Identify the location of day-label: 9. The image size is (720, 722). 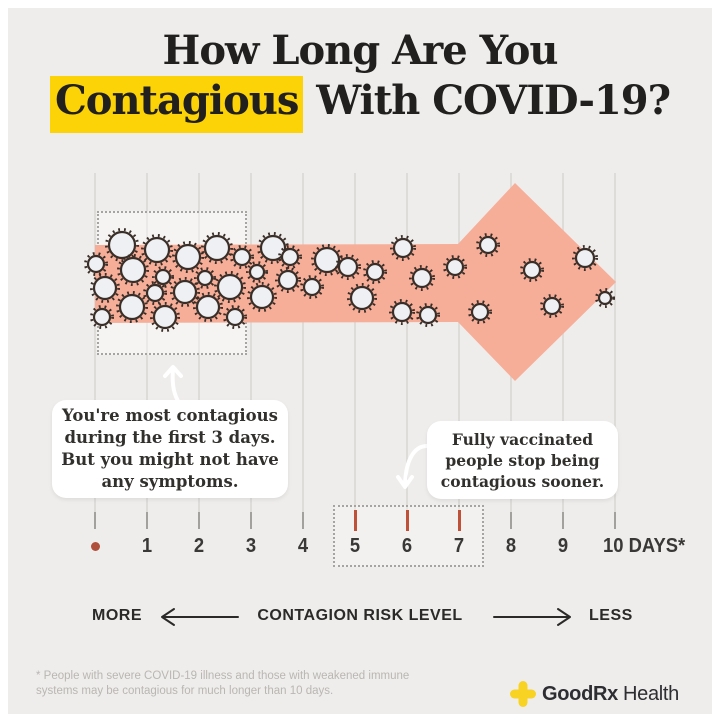
(563, 546).